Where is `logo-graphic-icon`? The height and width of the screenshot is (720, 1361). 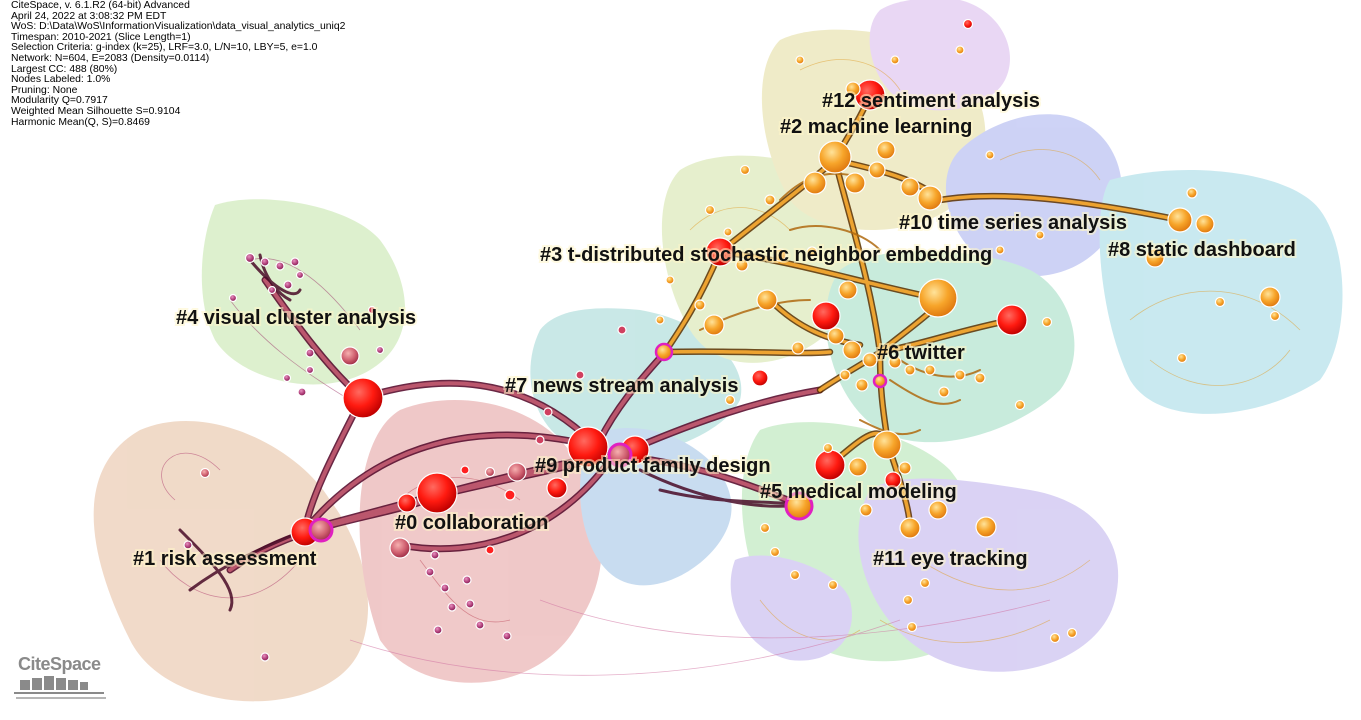
logo-graphic-icon is located at coordinates (60, 687).